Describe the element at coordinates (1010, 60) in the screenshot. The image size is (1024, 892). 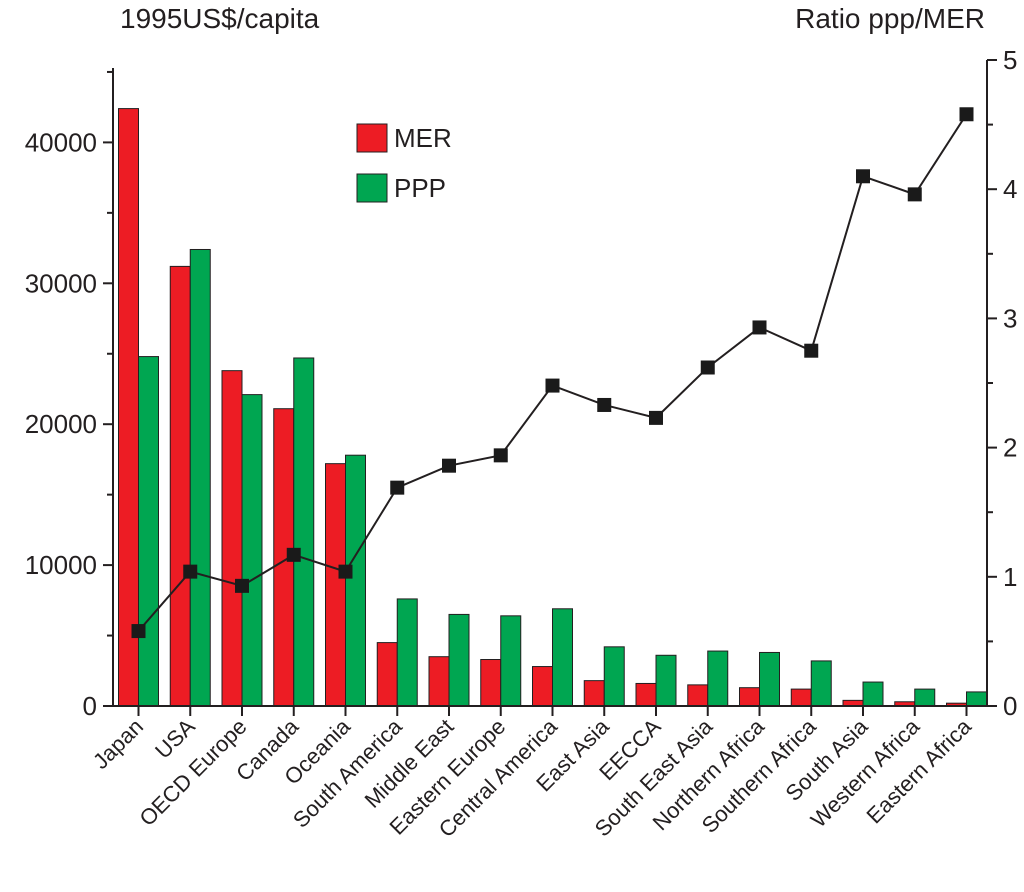
I see `right-tick-label: 5` at that location.